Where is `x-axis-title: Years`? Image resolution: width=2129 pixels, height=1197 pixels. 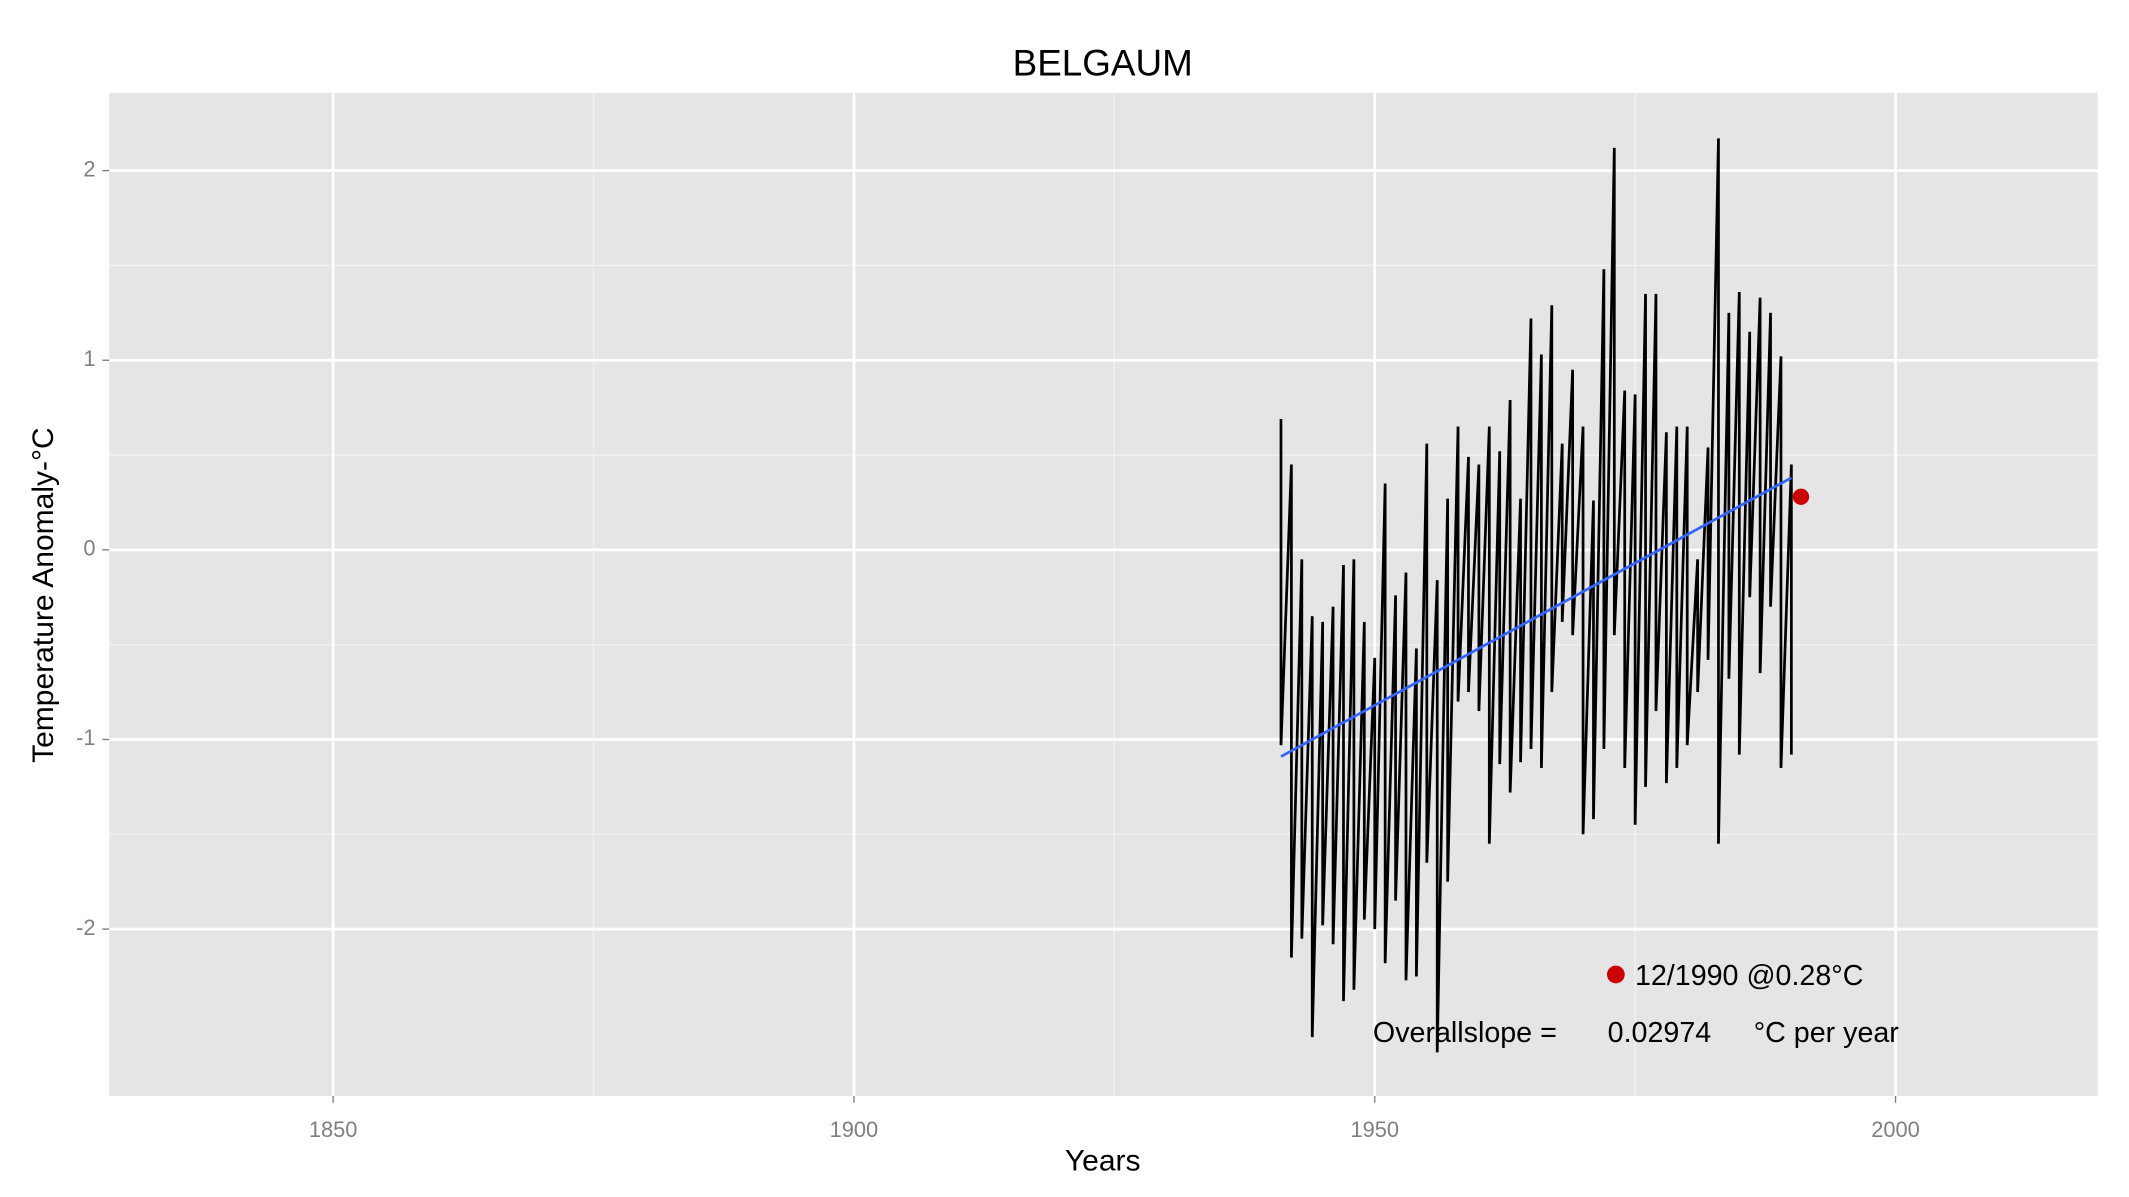 x-axis-title: Years is located at coordinates (1103, 1161).